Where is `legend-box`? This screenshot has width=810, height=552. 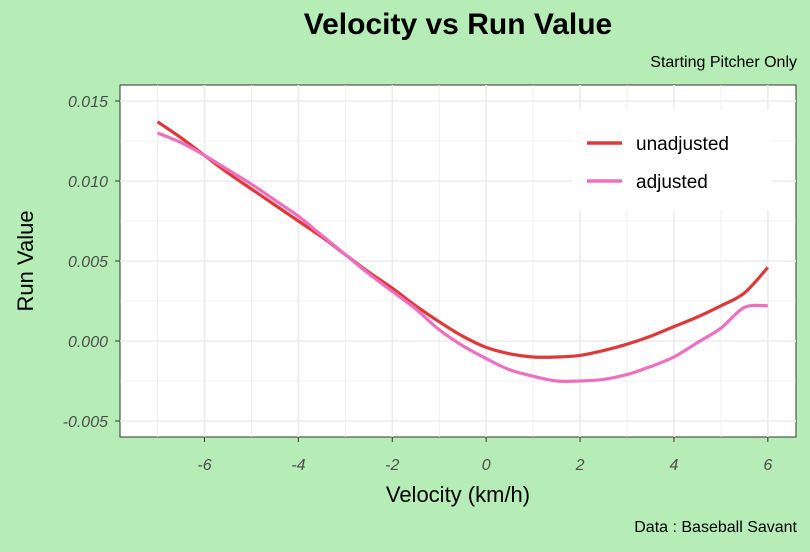
legend-box is located at coordinates (672, 160).